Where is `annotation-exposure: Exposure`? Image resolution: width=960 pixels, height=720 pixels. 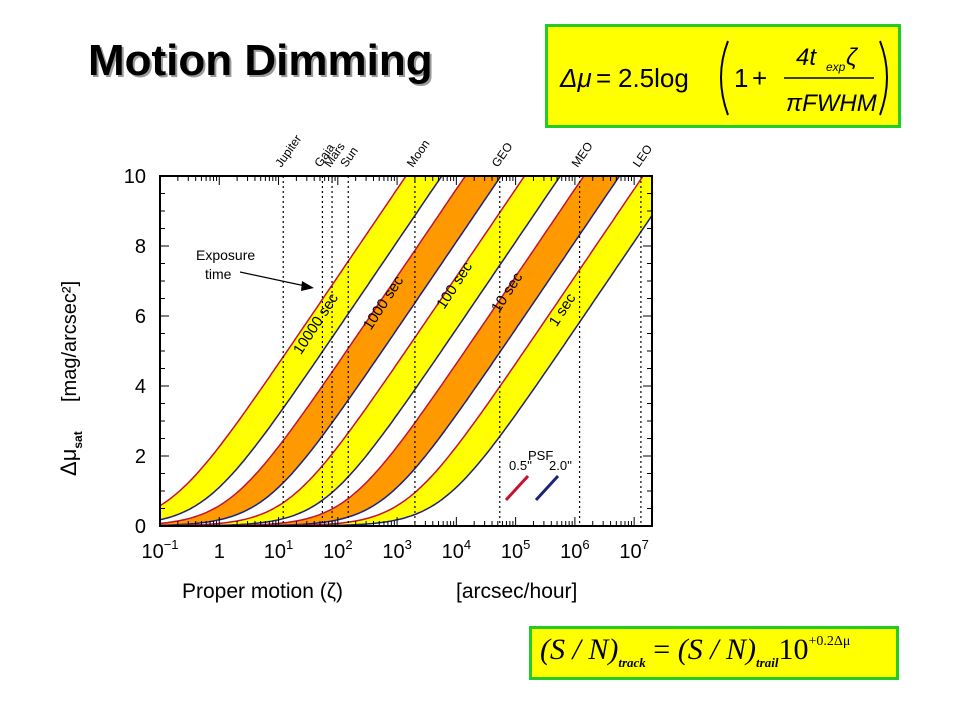 annotation-exposure: Exposure is located at coordinates (225, 255).